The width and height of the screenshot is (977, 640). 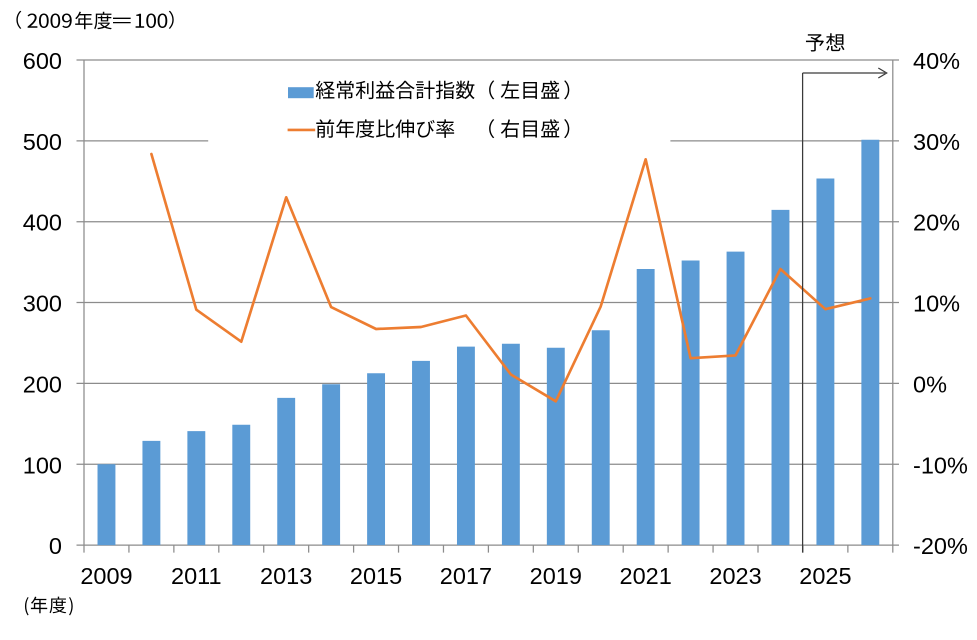 What do you see at coordinates (936, 142) in the screenshot?
I see `svg-text: 30%` at bounding box center [936, 142].